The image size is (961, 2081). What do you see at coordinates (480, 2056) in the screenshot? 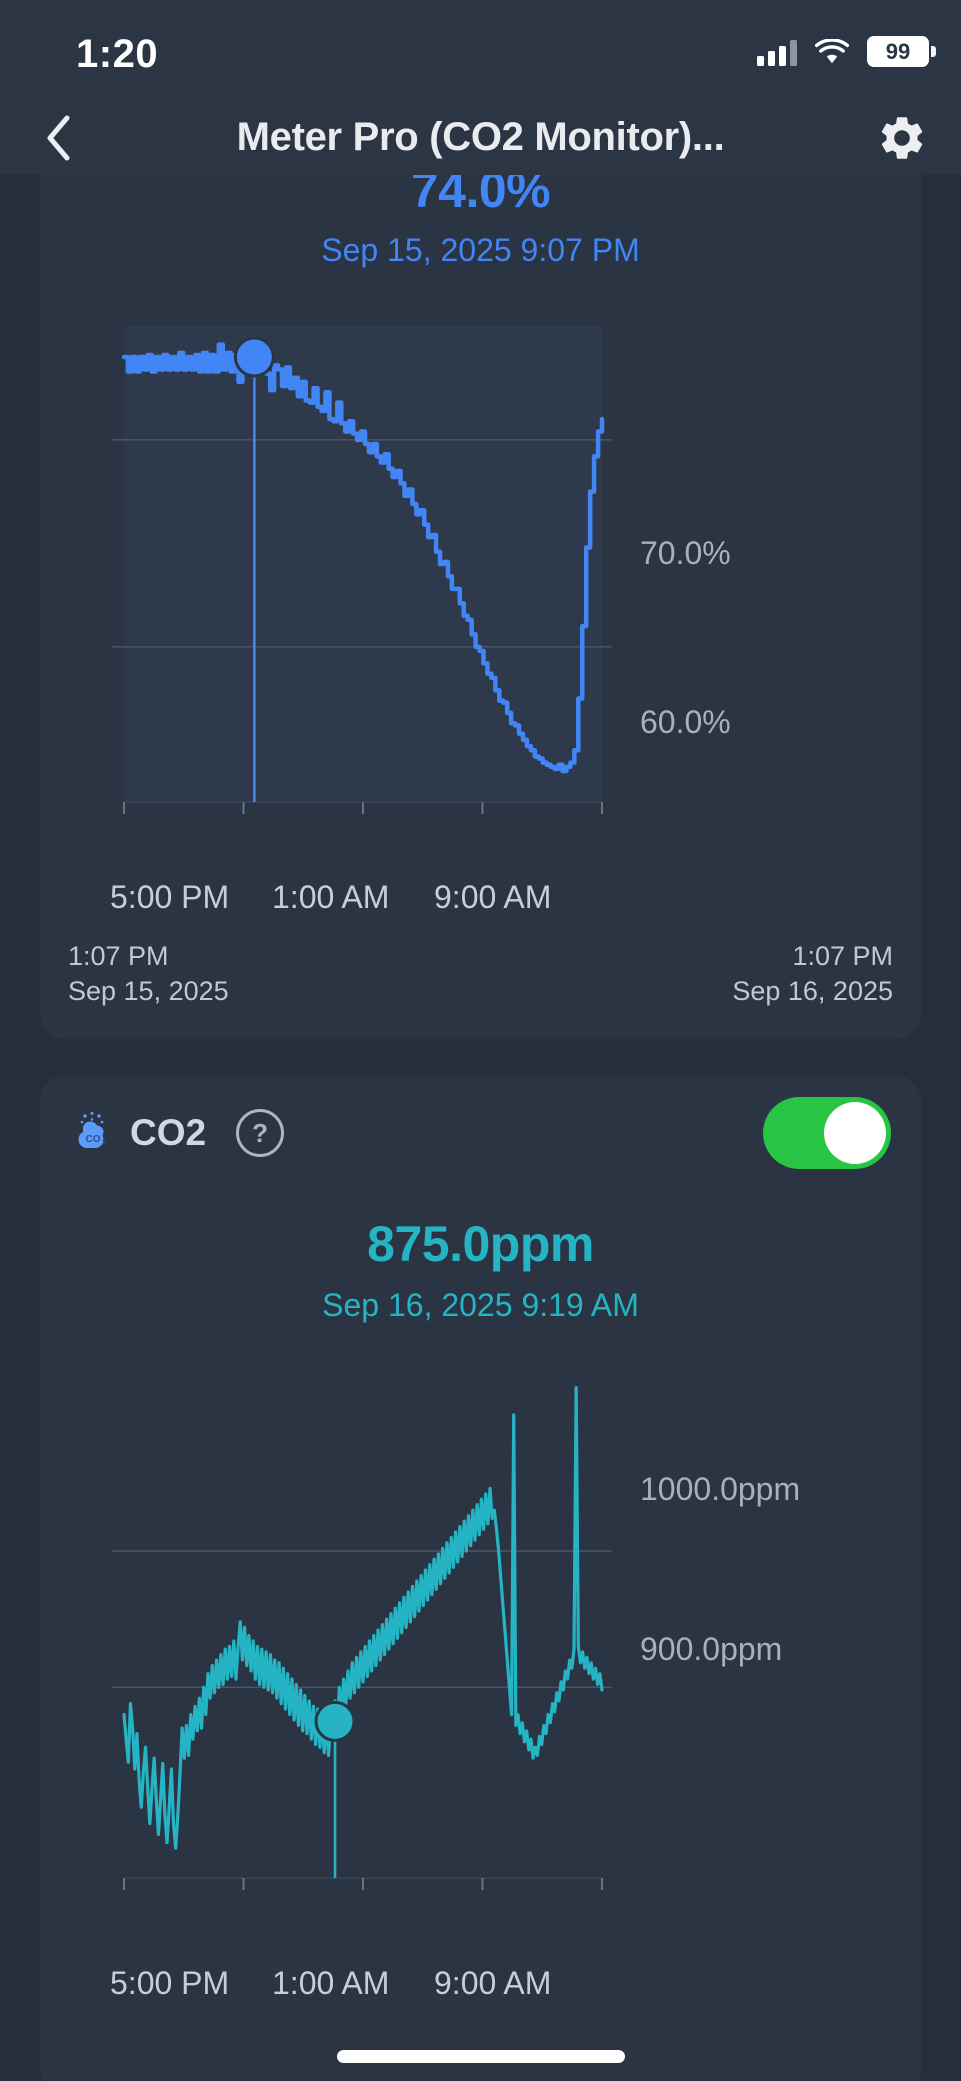
I see `home-indicator` at bounding box center [480, 2056].